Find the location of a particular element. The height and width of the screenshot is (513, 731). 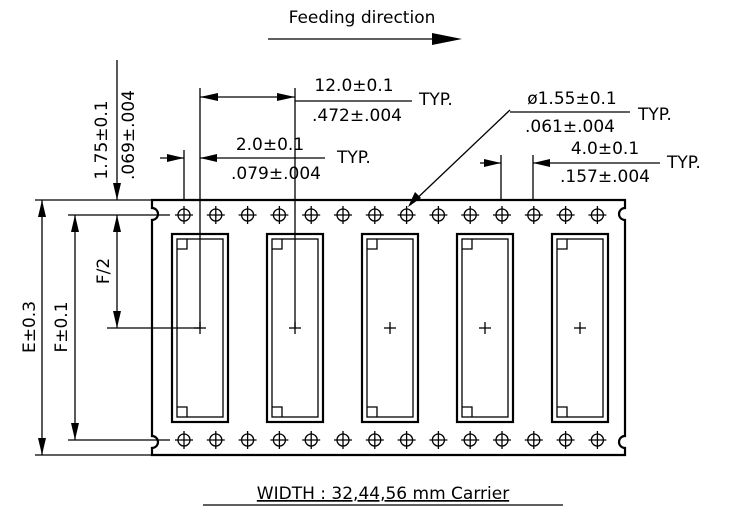

dim-metric: ø1.55±0.1 is located at coordinates (572, 99).